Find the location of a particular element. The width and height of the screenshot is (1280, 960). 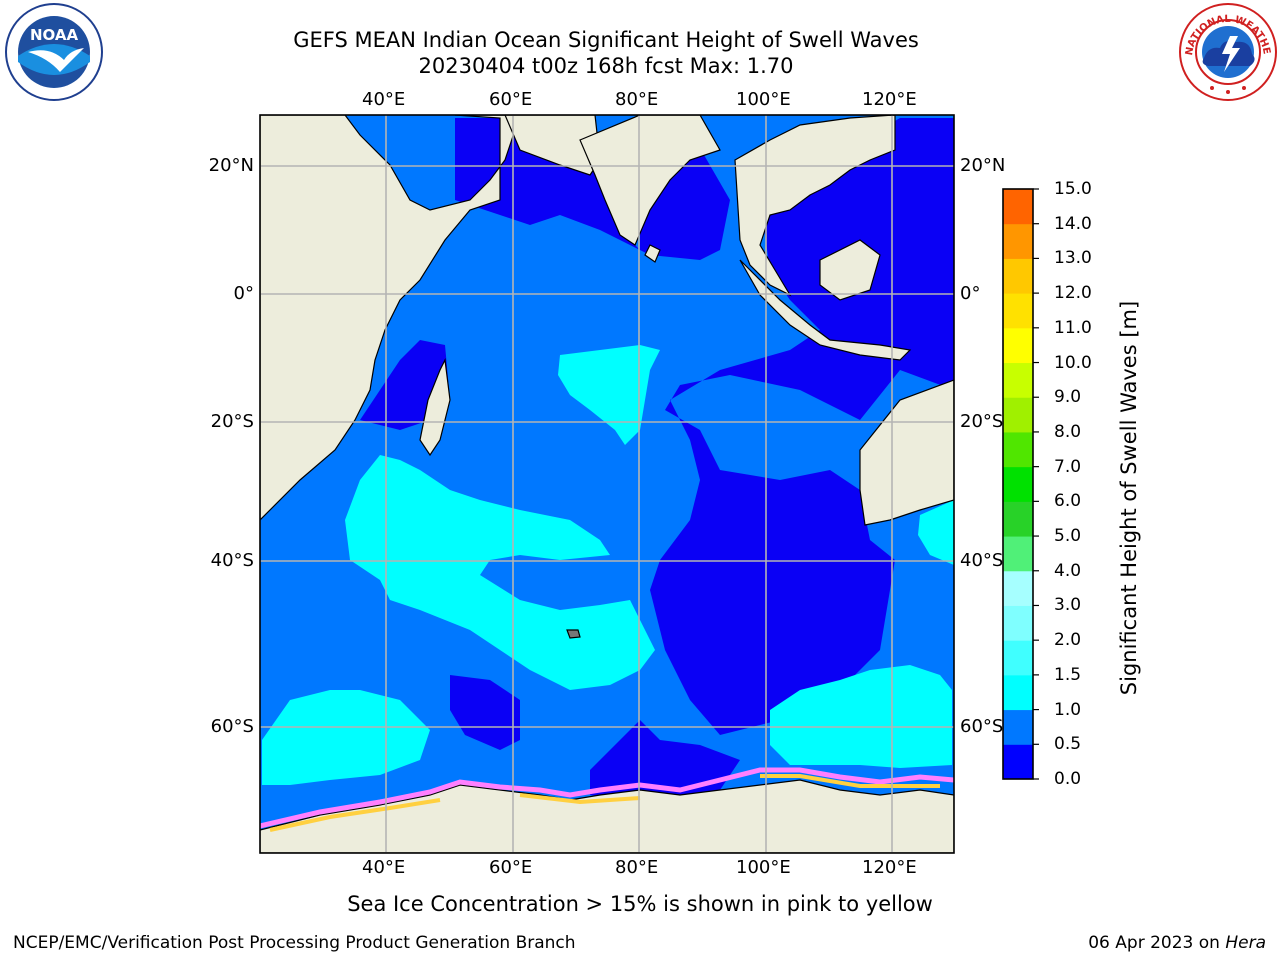

lat-label-right: 60°S is located at coordinates (982, 726).